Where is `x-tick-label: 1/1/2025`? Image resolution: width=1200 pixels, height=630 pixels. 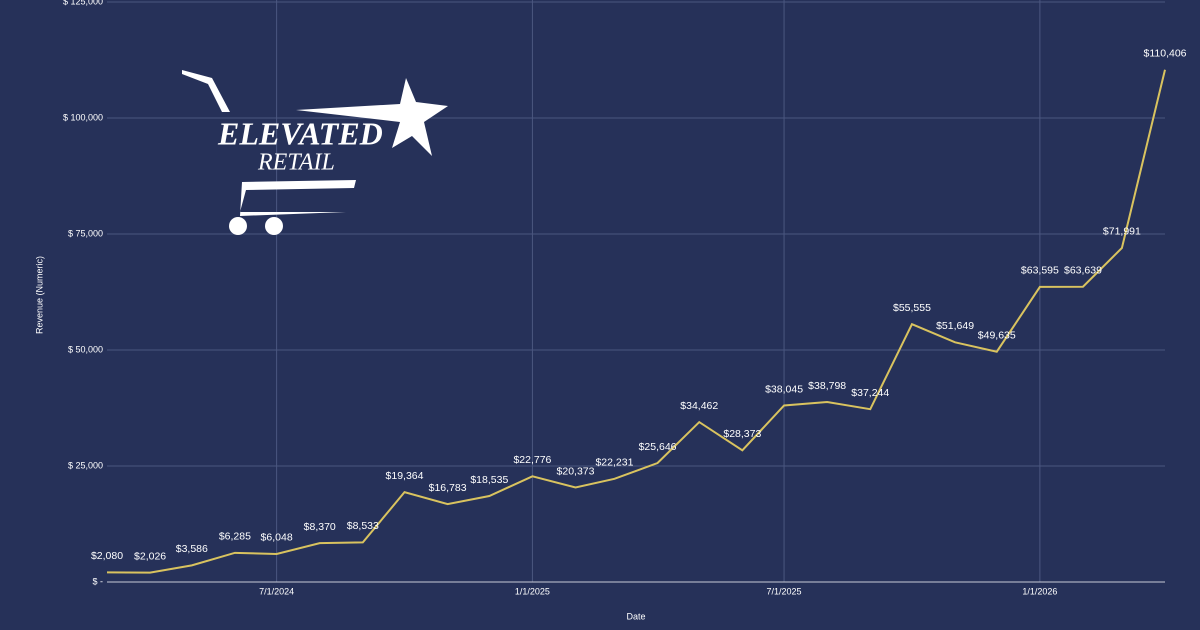
x-tick-label: 1/1/2025 is located at coordinates (532, 591).